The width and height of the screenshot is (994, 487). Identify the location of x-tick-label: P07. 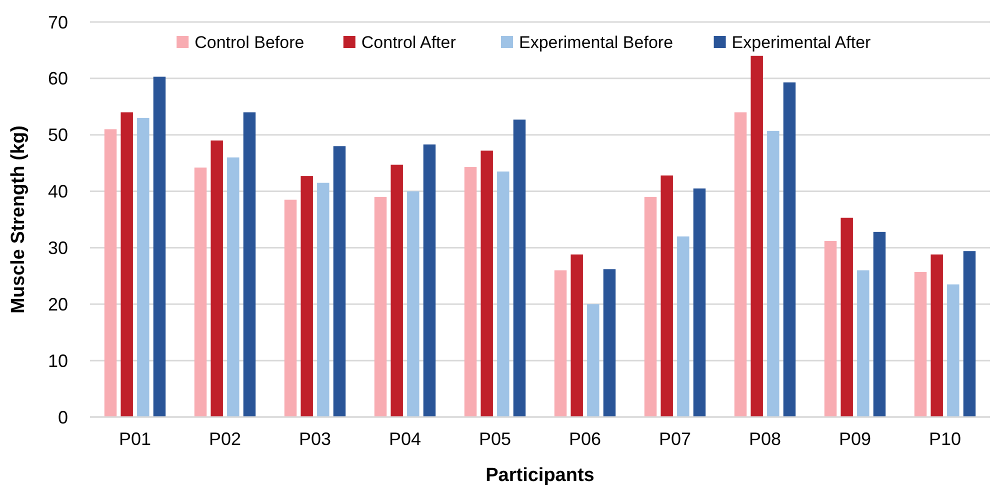
(675, 439).